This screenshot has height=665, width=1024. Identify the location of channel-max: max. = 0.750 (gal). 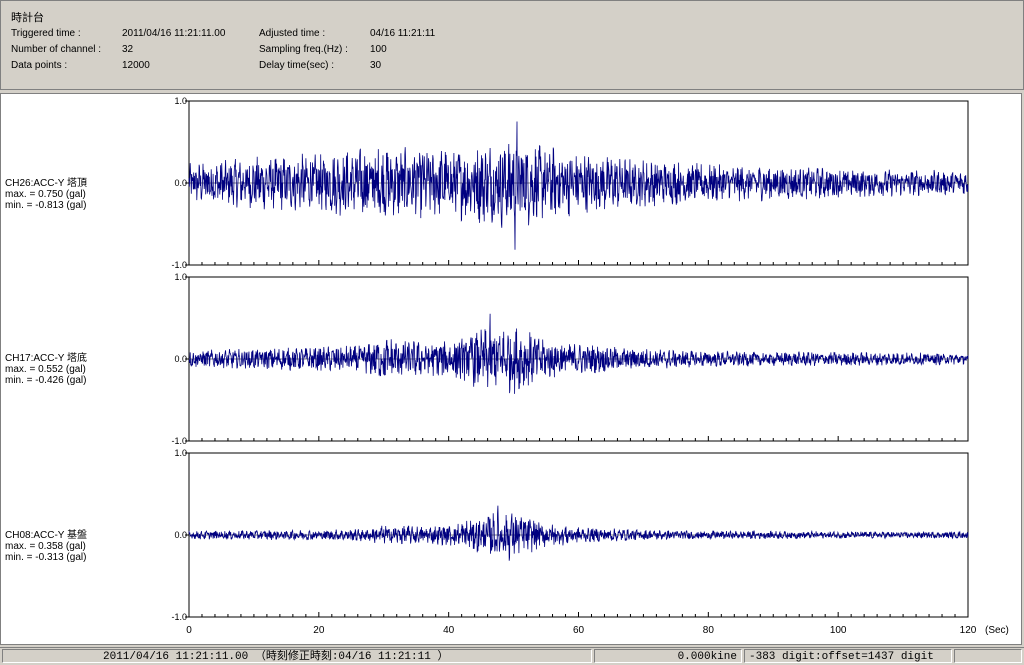
(45, 194).